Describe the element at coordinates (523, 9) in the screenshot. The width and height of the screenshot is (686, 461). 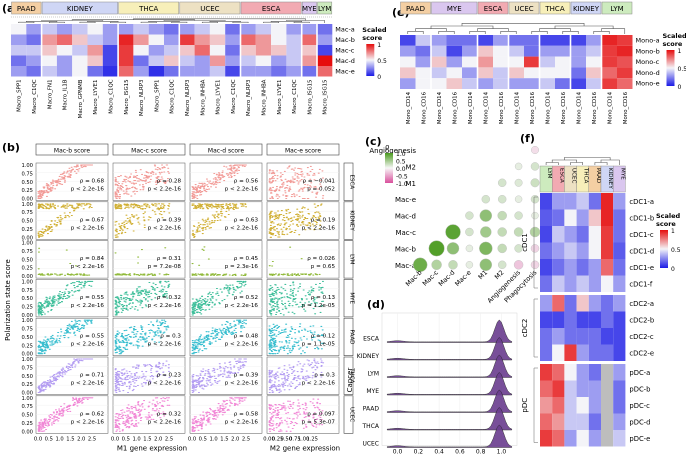
I see `cancer-strip-label: UCEC` at that location.